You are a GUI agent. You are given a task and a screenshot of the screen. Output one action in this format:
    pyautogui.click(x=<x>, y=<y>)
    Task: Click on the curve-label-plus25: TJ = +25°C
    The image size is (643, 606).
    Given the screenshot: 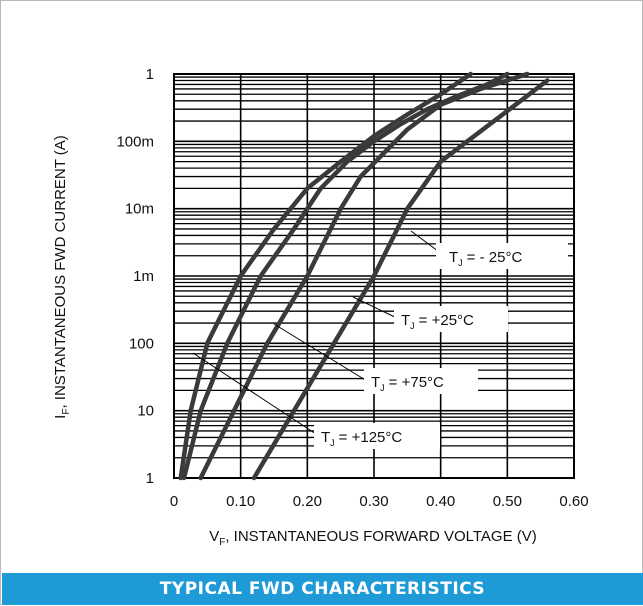 What is the action you would take?
    pyautogui.click(x=451, y=319)
    